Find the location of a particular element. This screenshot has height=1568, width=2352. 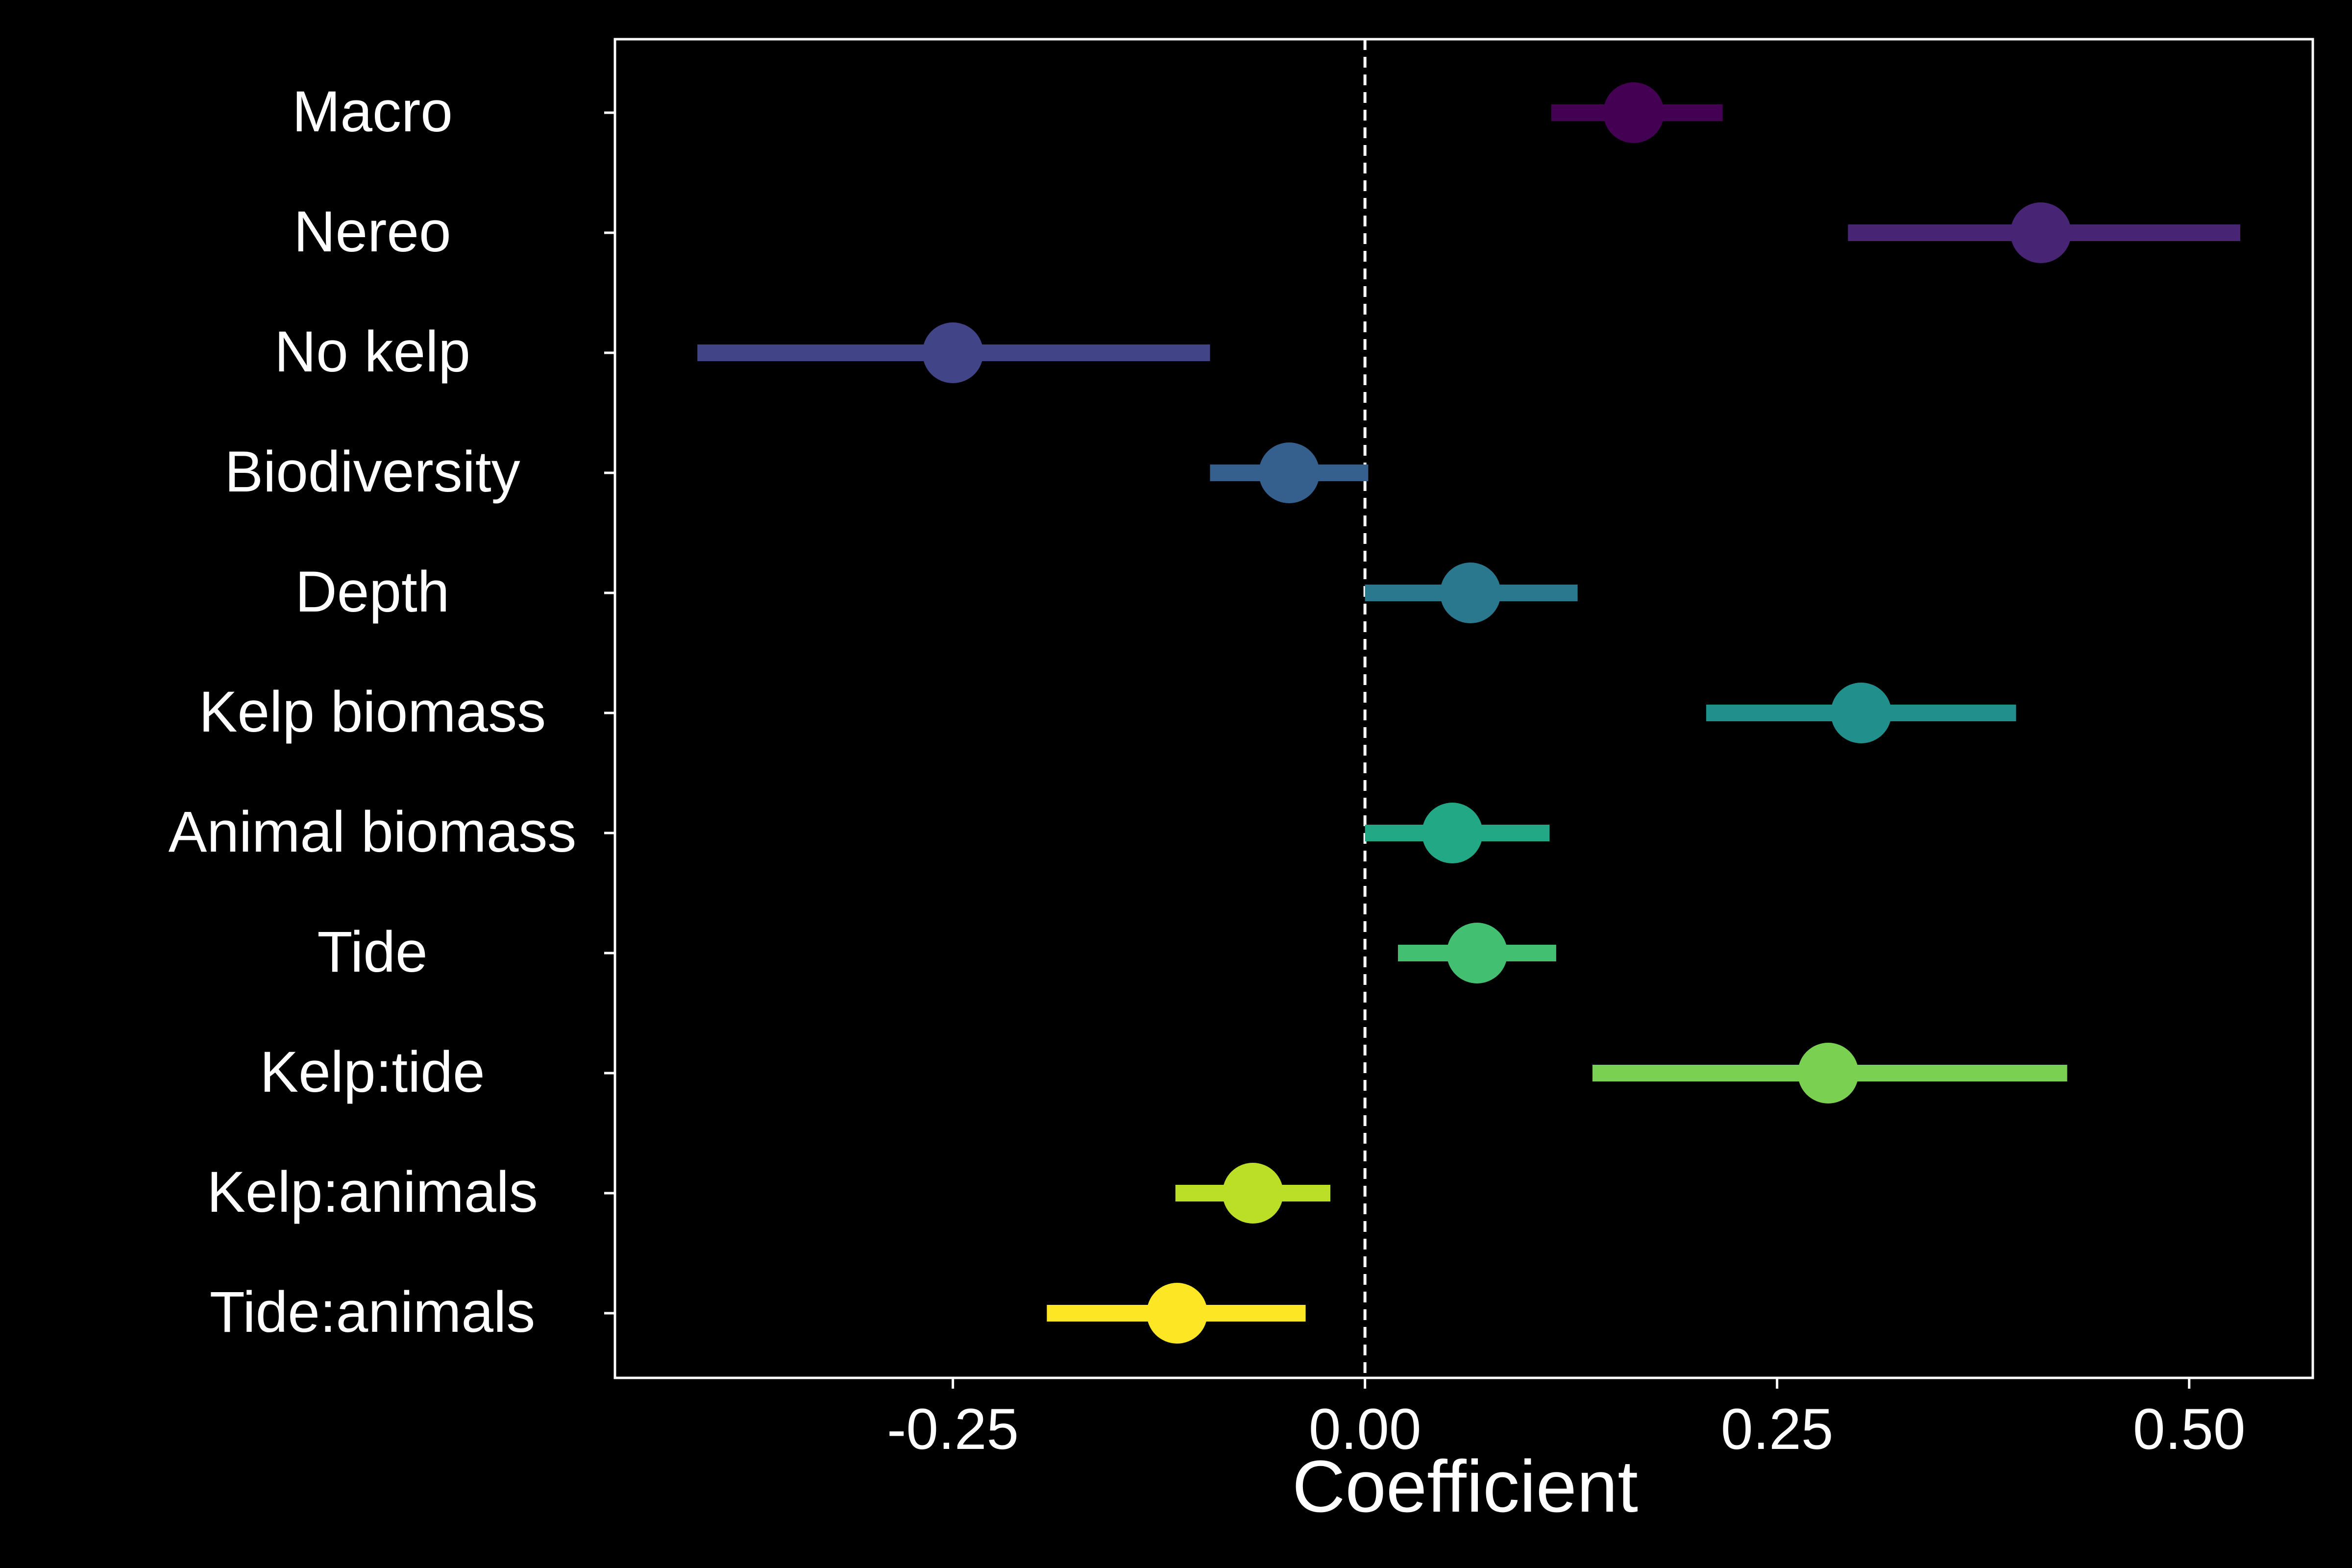

point-nereo is located at coordinates (2041, 232).